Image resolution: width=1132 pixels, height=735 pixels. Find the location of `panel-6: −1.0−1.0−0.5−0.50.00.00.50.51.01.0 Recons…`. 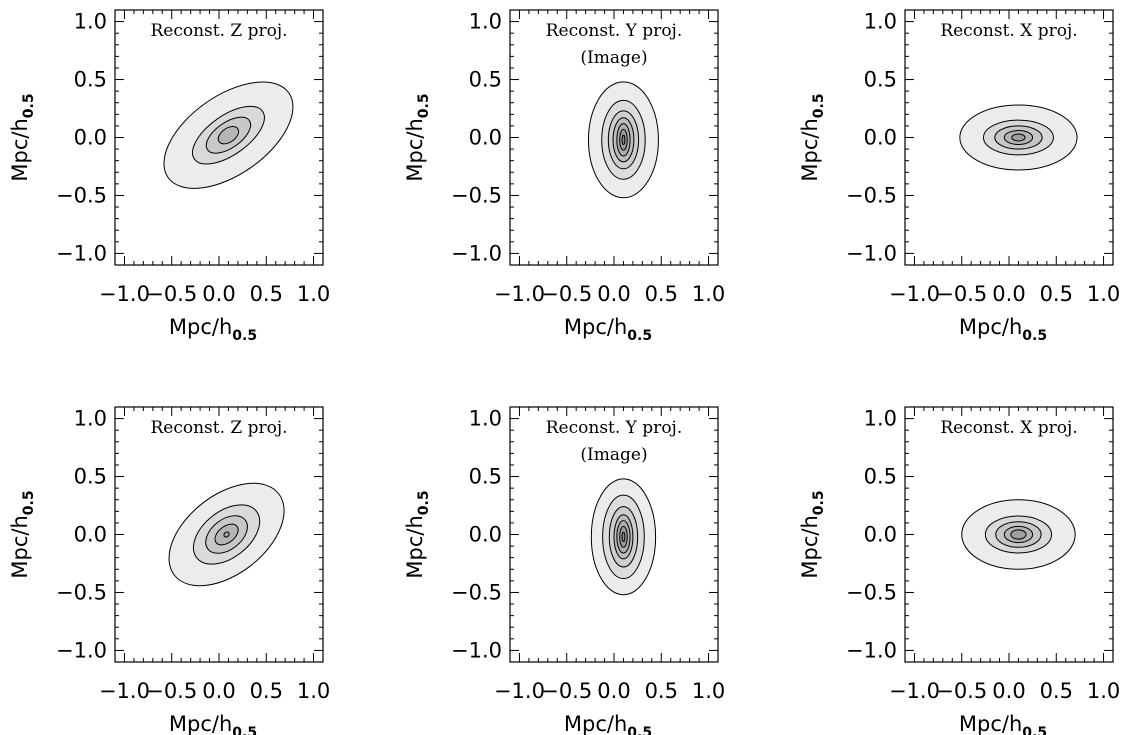

panel-6: −1.0−1.0−0.5−0.50.00.00.50.51.01.0 Recons… is located at coordinates (959, 570).